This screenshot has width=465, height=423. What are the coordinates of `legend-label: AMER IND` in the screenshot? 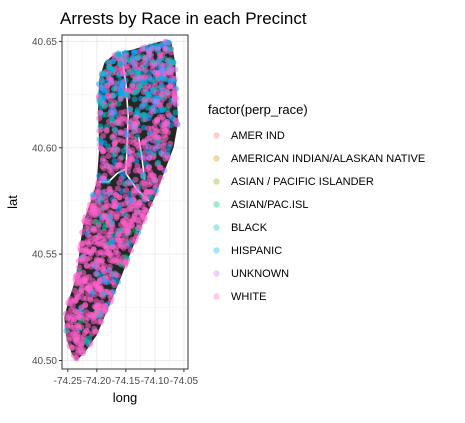 It's located at (258, 136).